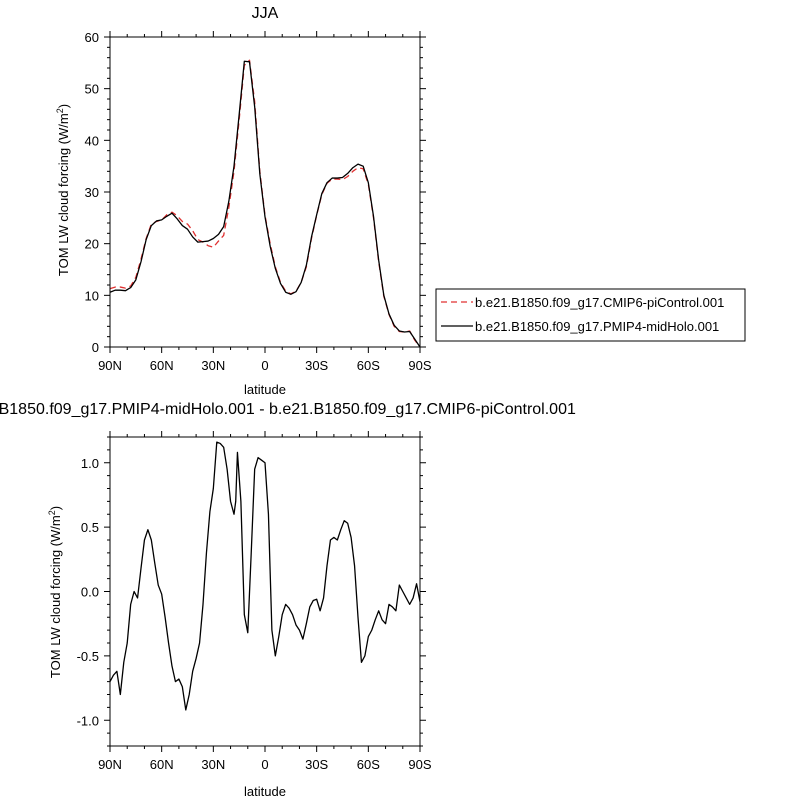 This screenshot has width=800, height=800. Describe the element at coordinates (110, 764) in the screenshot. I see `panel-bottom-xtick-label: 90N` at that location.